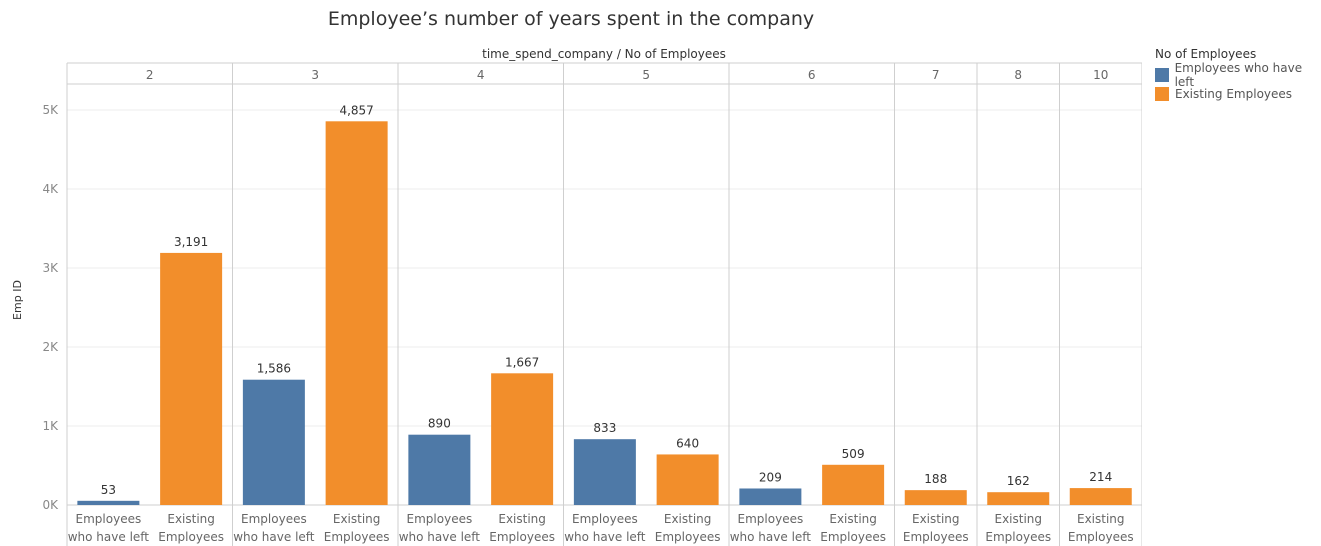 This screenshot has height=546, width=1321. Describe the element at coordinates (50, 268) in the screenshot. I see `y-tick-label: 3K` at that location.